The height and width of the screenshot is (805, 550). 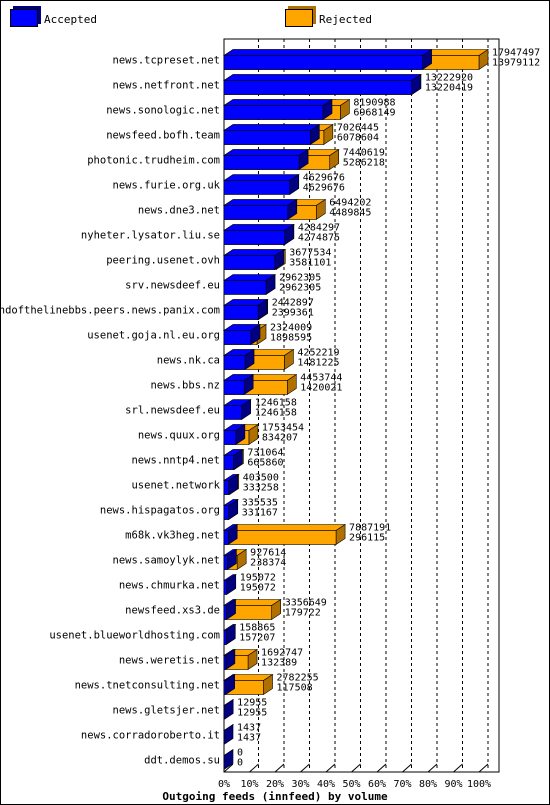 I want to click on accepted-value-label: 3581101, so click(x=310, y=263).